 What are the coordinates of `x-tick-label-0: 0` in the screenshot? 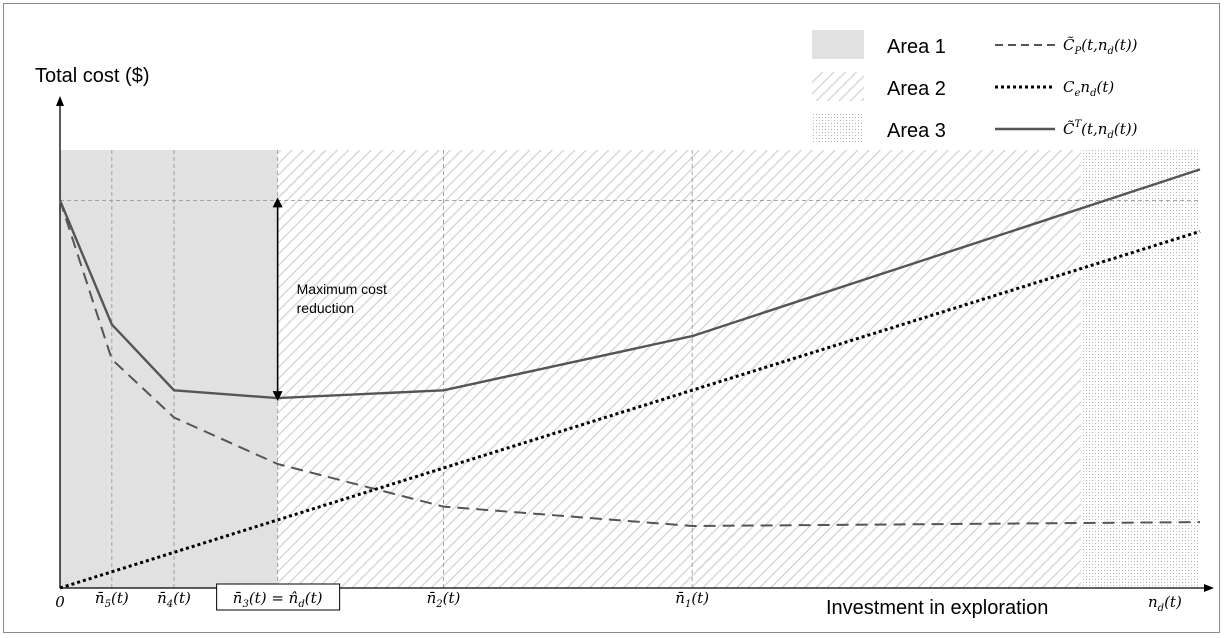 It's located at (60, 602).